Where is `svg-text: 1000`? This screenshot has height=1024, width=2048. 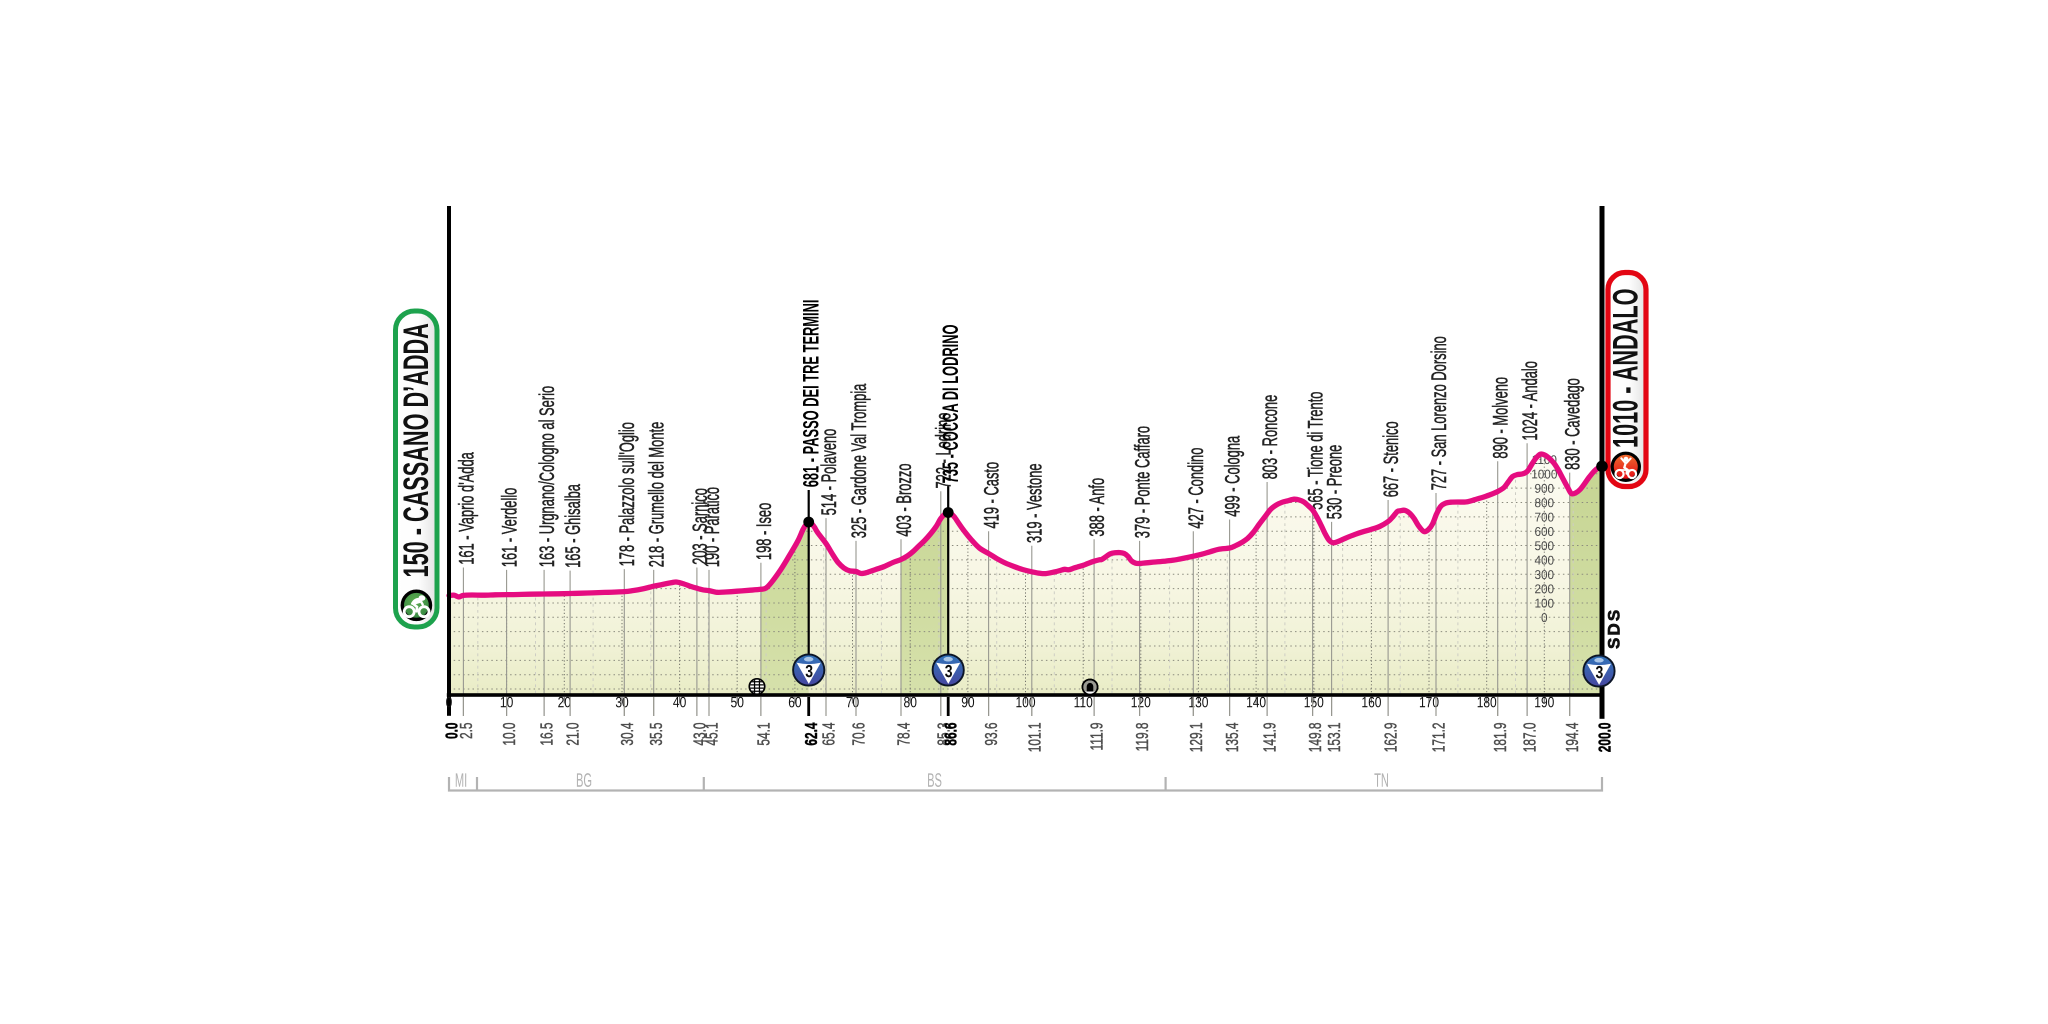
svg-text: 1000 is located at coordinates (1544, 474).